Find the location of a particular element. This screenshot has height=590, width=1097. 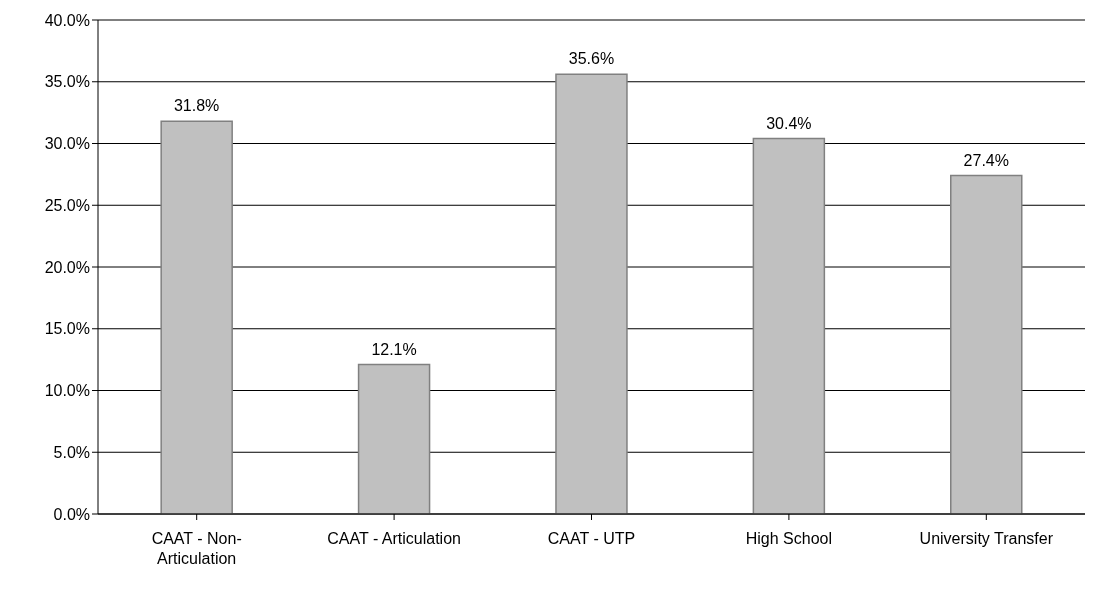

y-tick-label: 40.0% is located at coordinates (67, 20).